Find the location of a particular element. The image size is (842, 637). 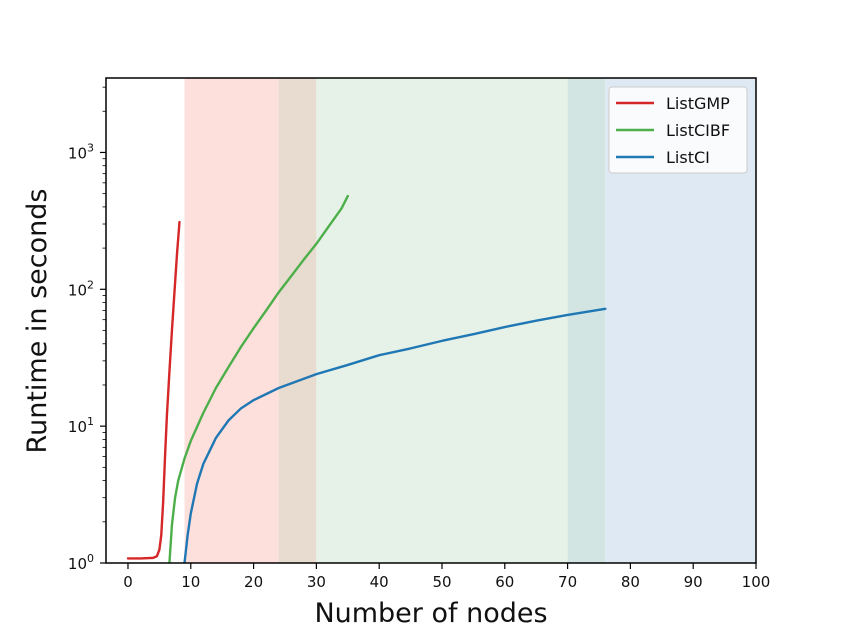

series-line-listcibf is located at coordinates (258, 378).